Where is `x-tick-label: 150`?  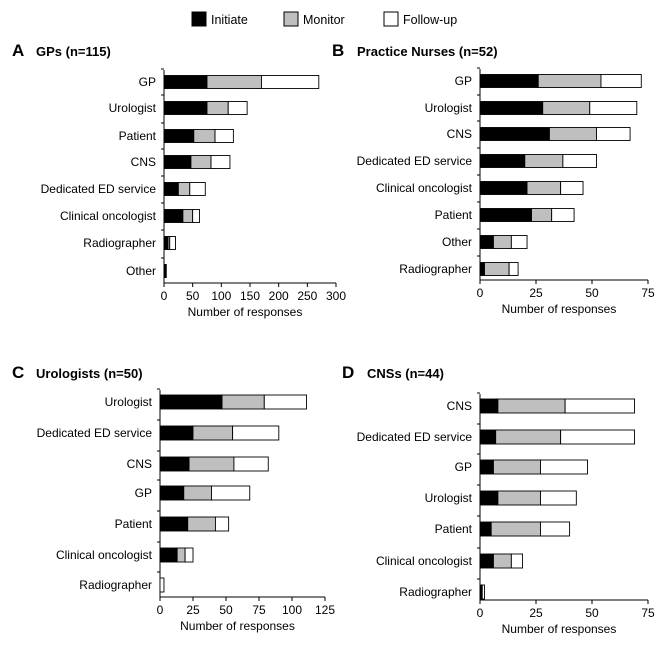 x-tick-label: 150 is located at coordinates (250, 296).